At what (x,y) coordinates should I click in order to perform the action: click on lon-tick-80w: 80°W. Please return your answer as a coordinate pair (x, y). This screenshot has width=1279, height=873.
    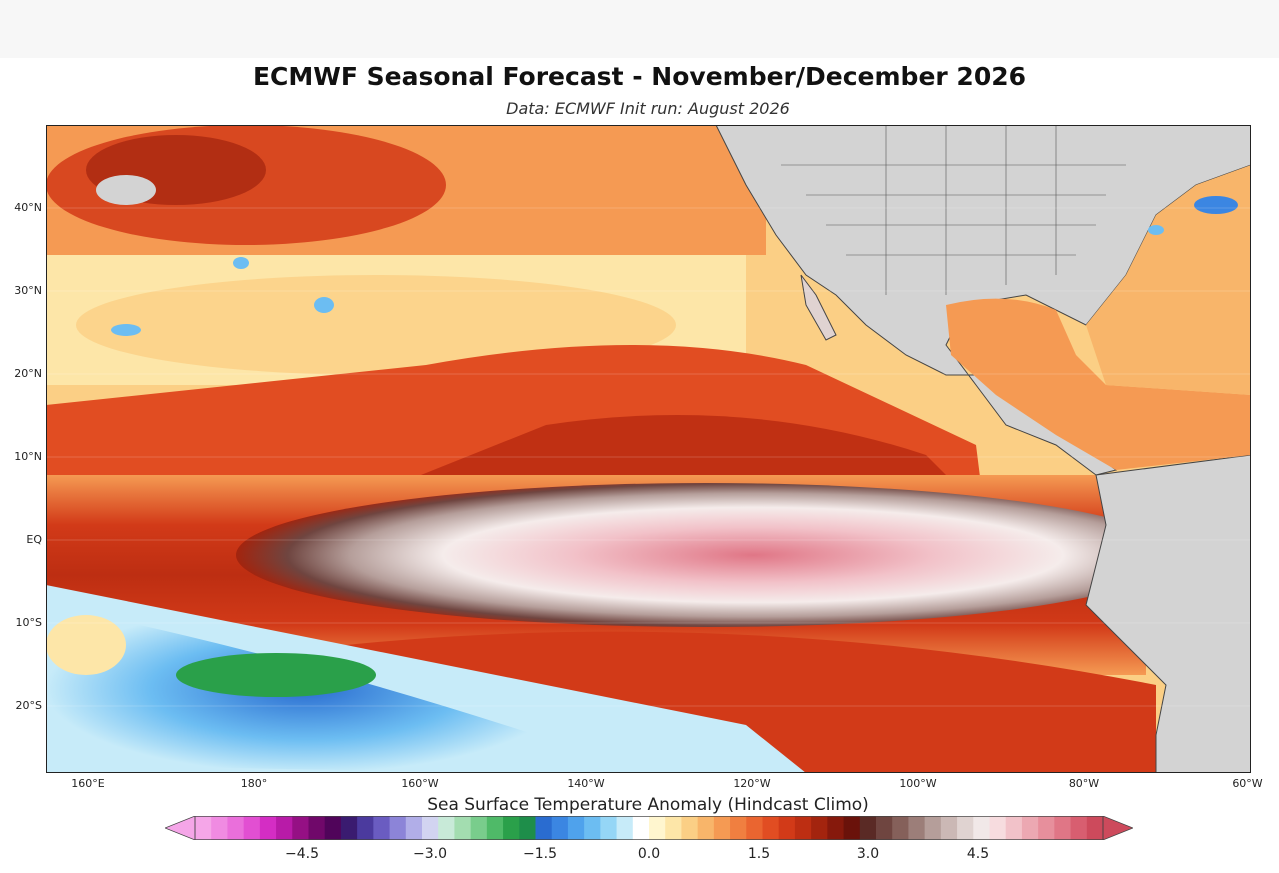
    Looking at the image, I should click on (1084, 783).